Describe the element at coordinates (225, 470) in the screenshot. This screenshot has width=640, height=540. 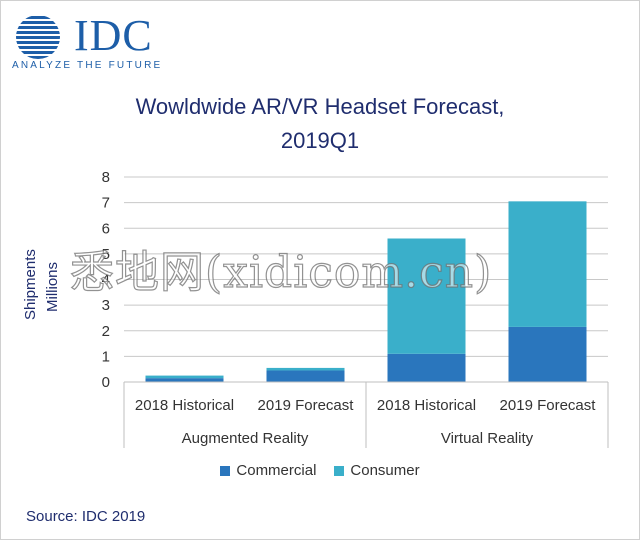
I see `legend-swatch-commercial` at that location.